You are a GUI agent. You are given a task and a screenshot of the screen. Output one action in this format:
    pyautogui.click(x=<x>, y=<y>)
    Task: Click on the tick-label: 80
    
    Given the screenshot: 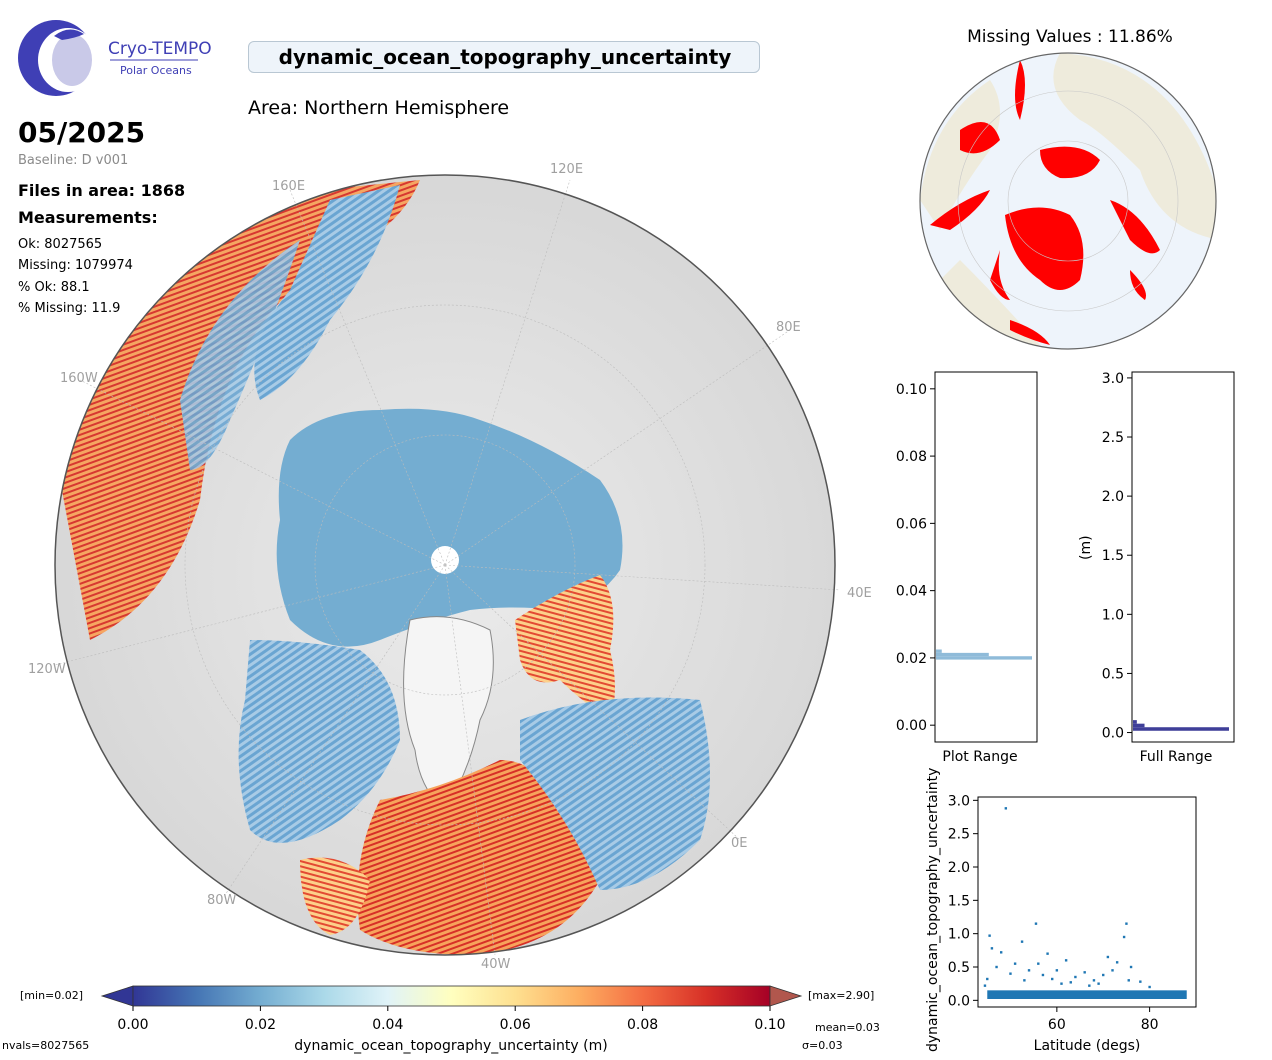 What is the action you would take?
    pyautogui.click(x=1150, y=1025)
    